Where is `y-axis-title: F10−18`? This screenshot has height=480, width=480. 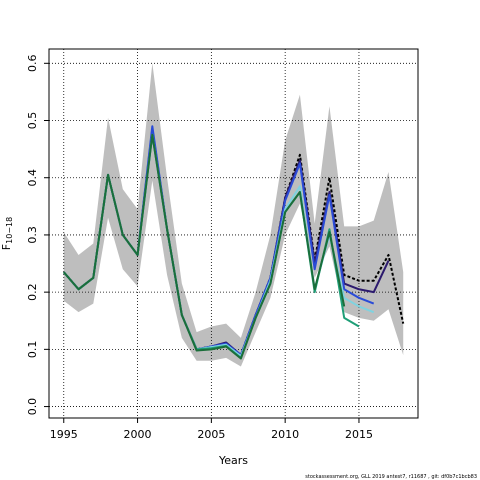 y-axis-title: F10−18 is located at coordinates (7, 233).